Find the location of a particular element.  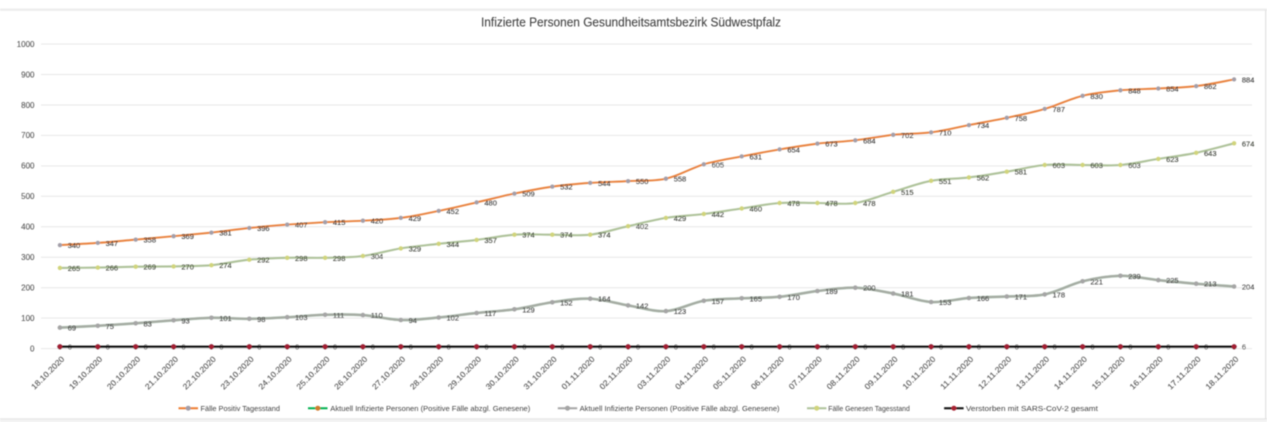

svg-text: 266 is located at coordinates (112, 268).